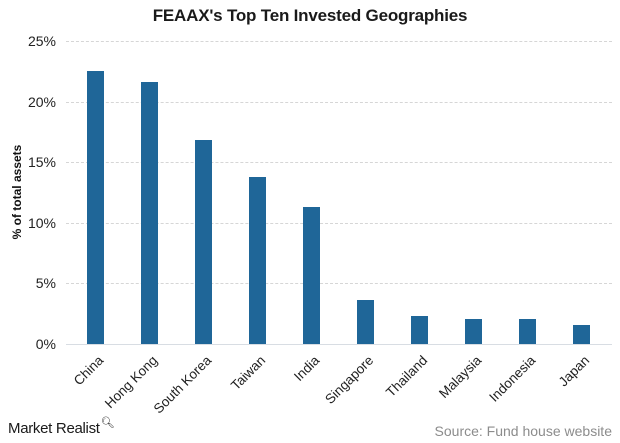  Describe the element at coordinates (512, 378) in the screenshot. I see `x-tick-label: Indonesia` at that location.